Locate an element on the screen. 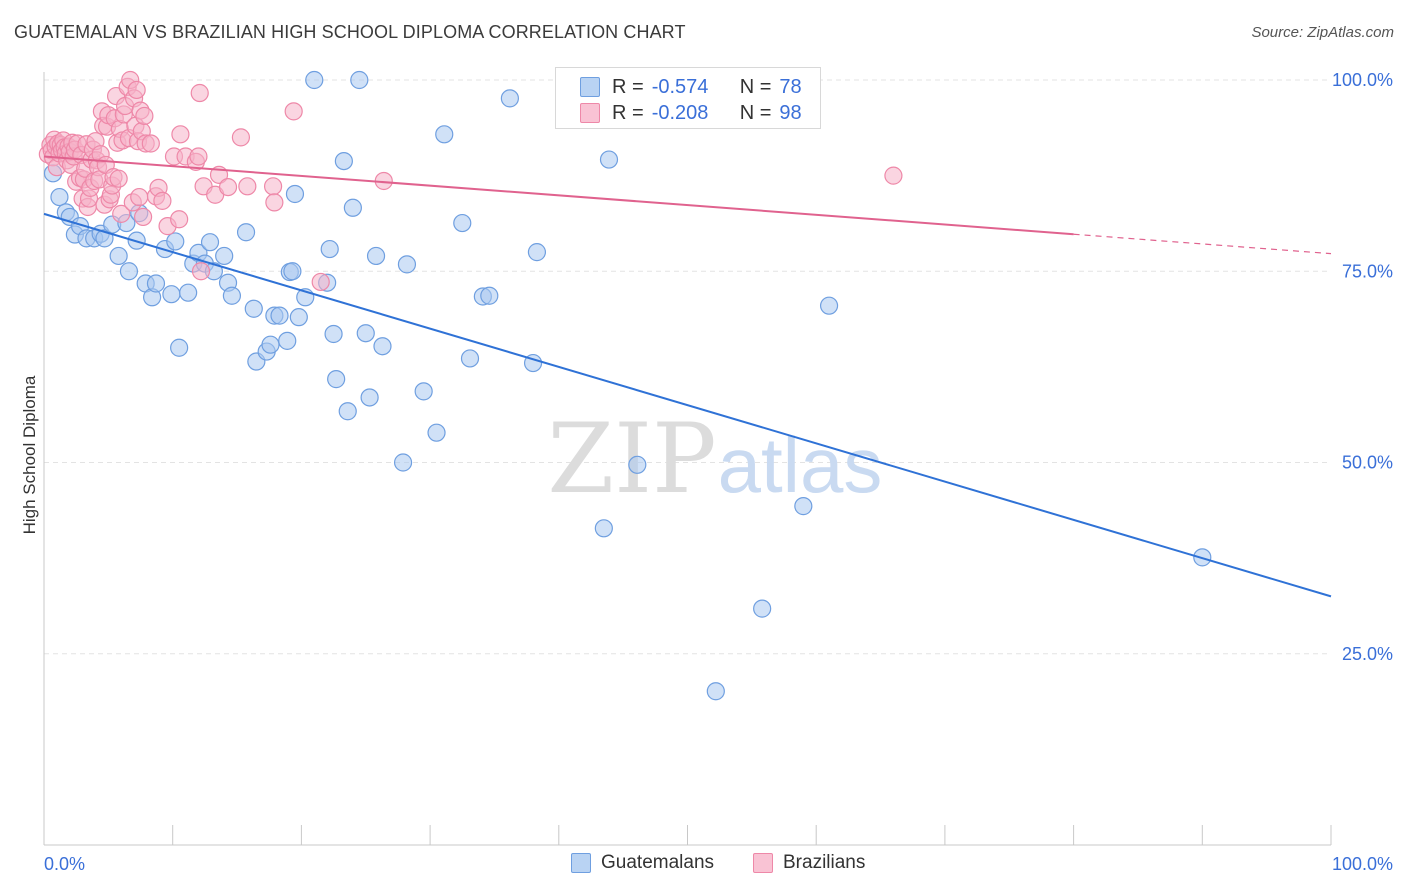 This screenshot has height=892, width=1406. legend-label-guatemalans: Guatemalans is located at coordinates (658, 862).